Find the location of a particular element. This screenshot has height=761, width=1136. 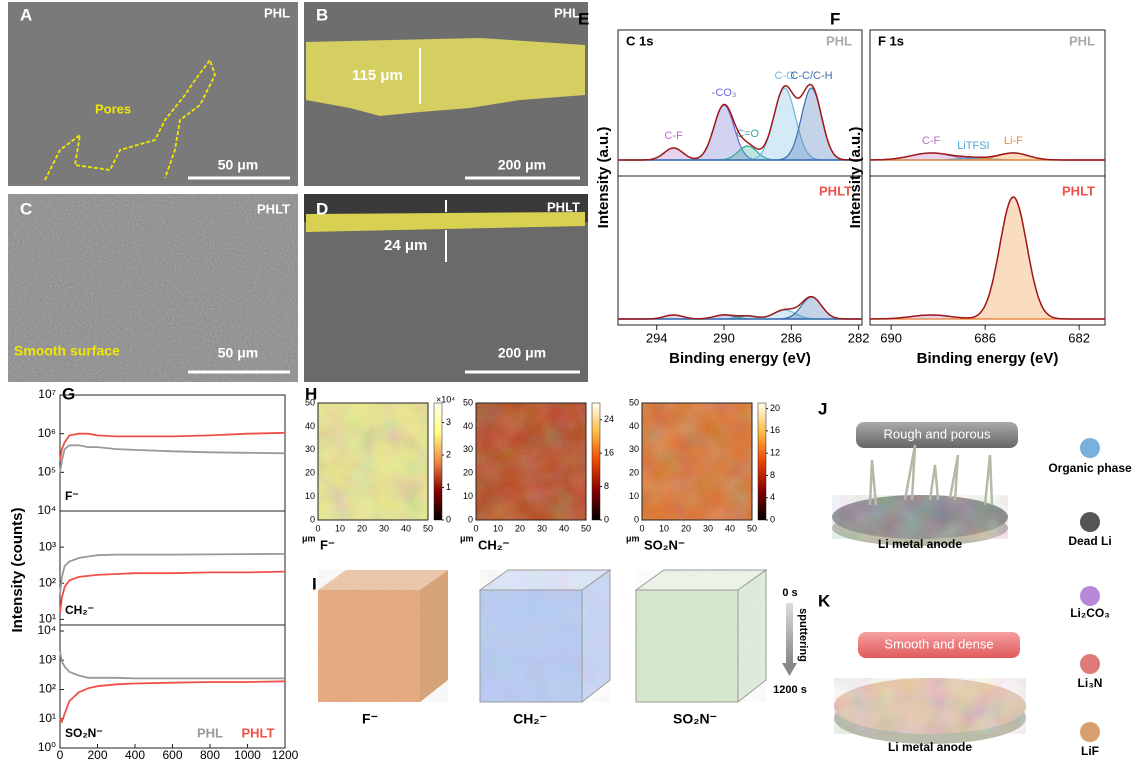

panel-letter: F is located at coordinates (835, 18).